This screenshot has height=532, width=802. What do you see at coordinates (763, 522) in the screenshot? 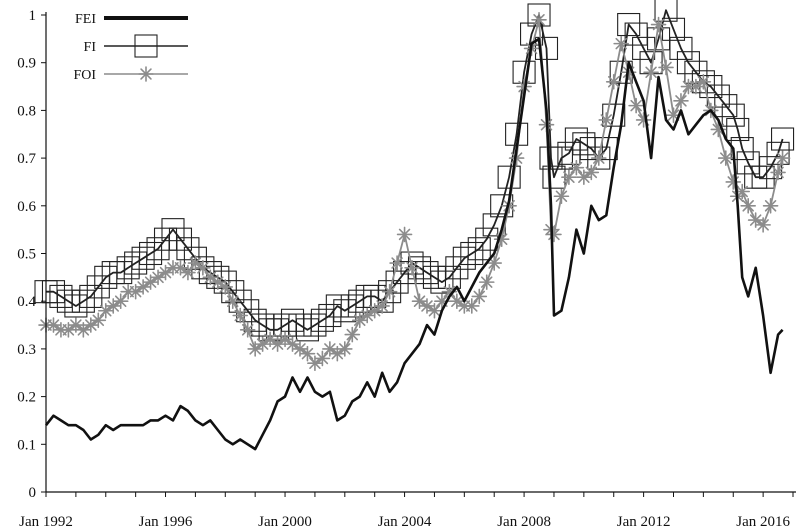
I see `x-tick-label: Jan 2016` at bounding box center [763, 522].